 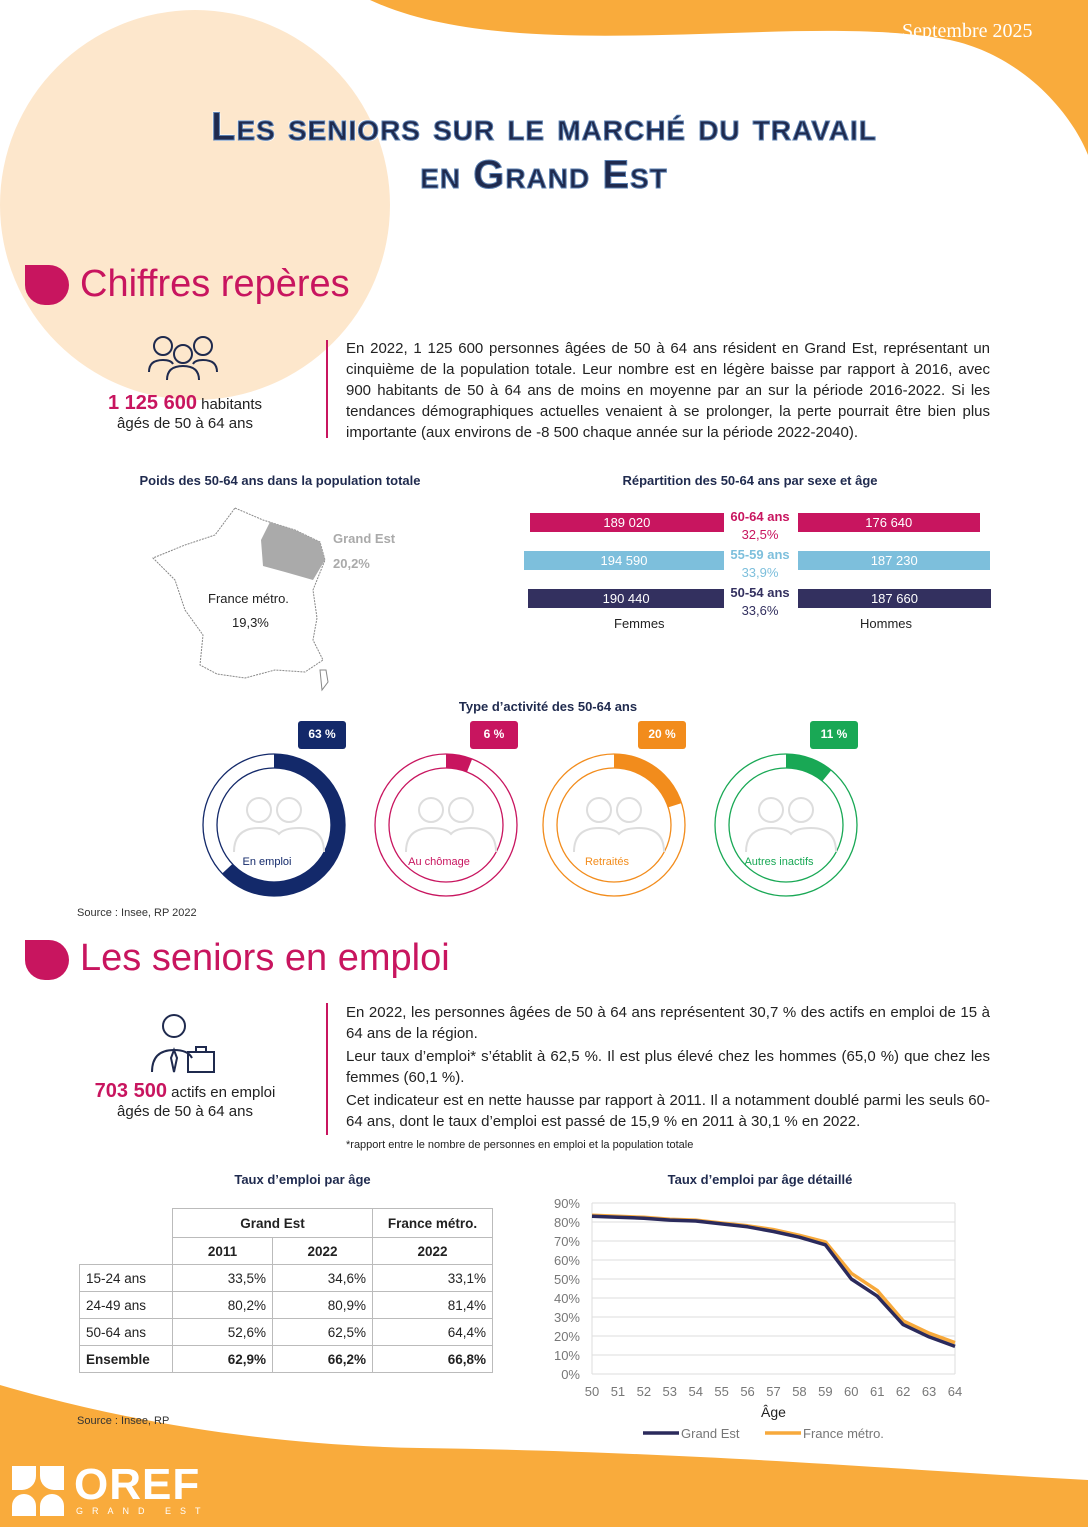 What do you see at coordinates (322, 735) in the screenshot?
I see `percentage-badge: 63 %` at bounding box center [322, 735].